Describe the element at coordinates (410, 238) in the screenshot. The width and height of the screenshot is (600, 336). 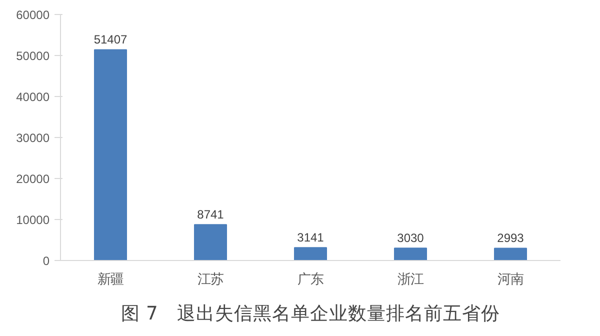
I see `data-label: 3030` at that location.